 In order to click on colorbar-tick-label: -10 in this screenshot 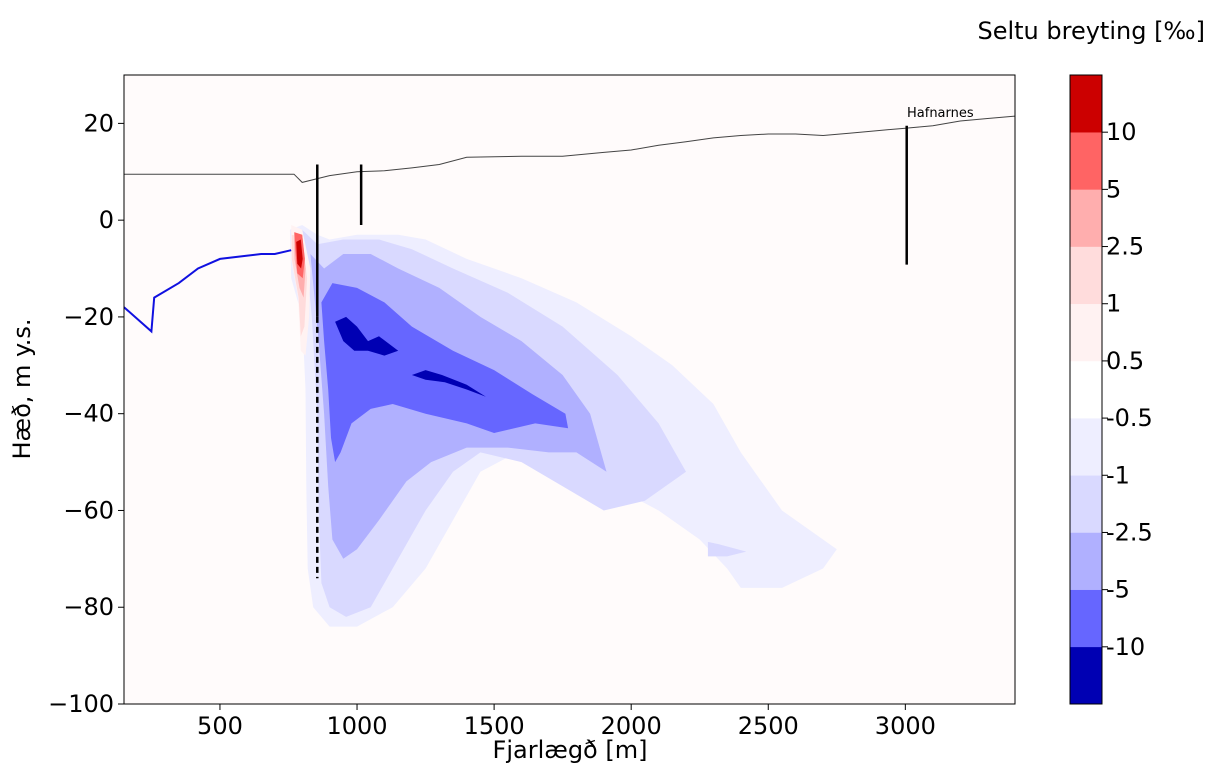, I will do `click(1125, 647)`.